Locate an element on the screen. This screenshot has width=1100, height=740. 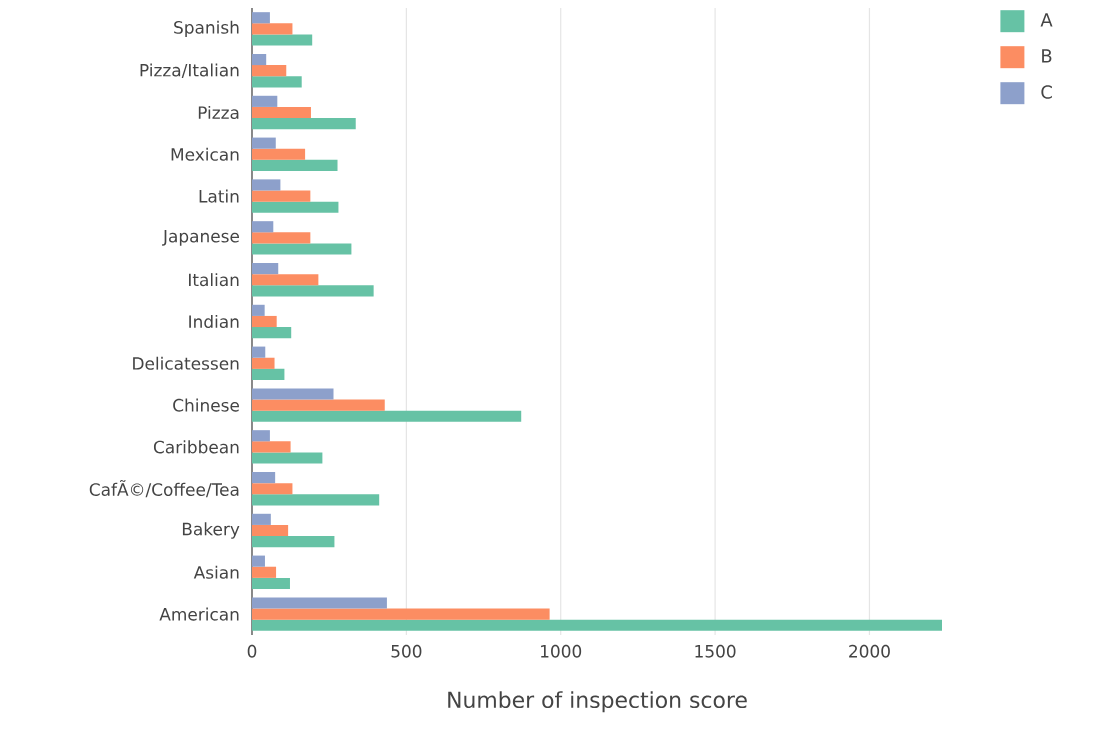
y-tick-label: American is located at coordinates (199, 614).